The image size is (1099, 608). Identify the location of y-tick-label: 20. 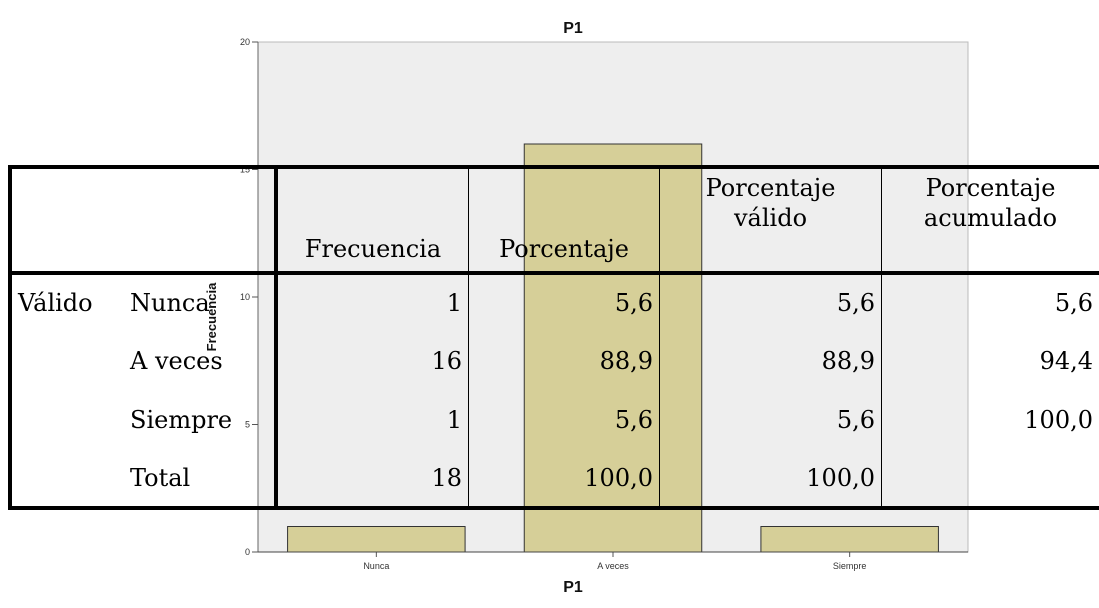
(245, 42).